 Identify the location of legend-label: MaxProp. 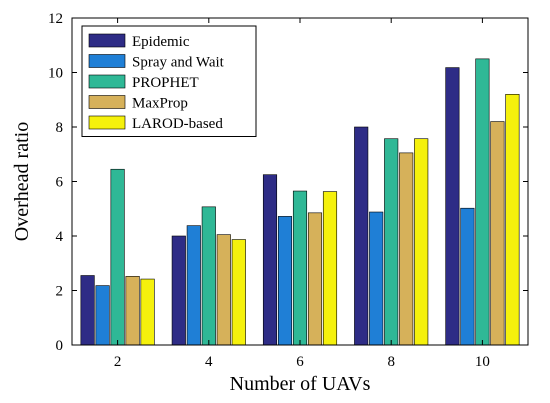
(160, 104).